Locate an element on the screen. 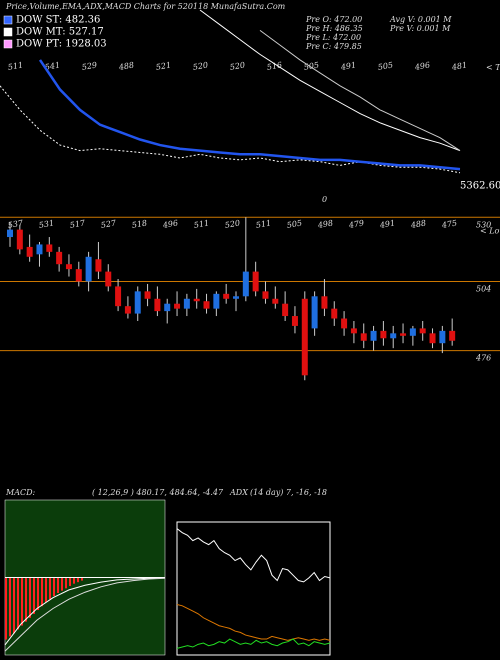  low-label: 518 is located at coordinates (139, 224).